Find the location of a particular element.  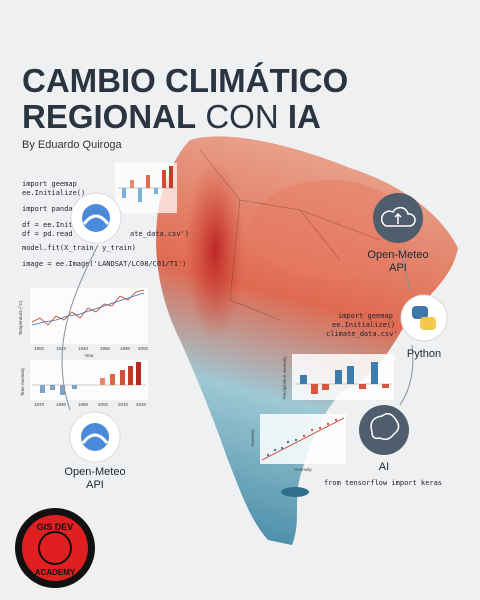

axis-label: Time Anomaly is located at coordinates (22, 381).